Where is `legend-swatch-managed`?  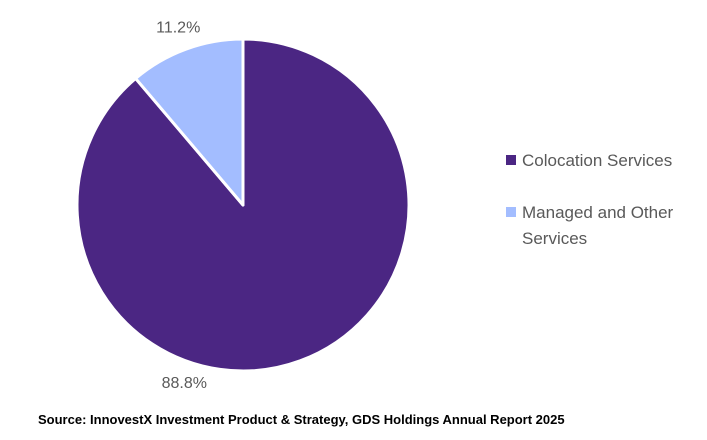 legend-swatch-managed is located at coordinates (511, 212).